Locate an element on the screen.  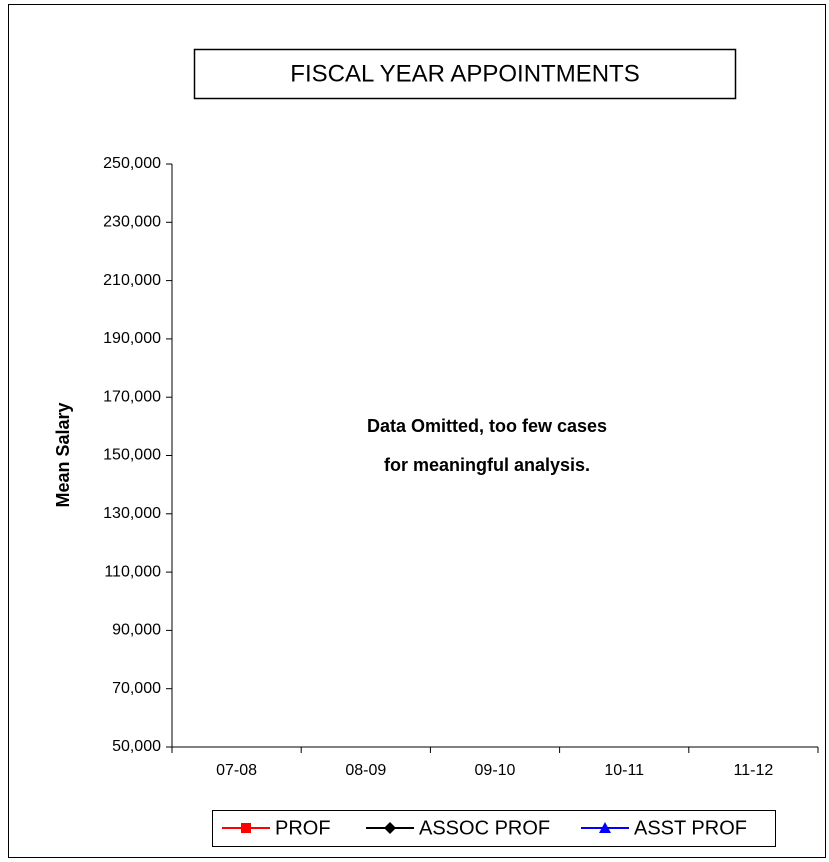
y-tick-label: 210,000 is located at coordinates (132, 280).